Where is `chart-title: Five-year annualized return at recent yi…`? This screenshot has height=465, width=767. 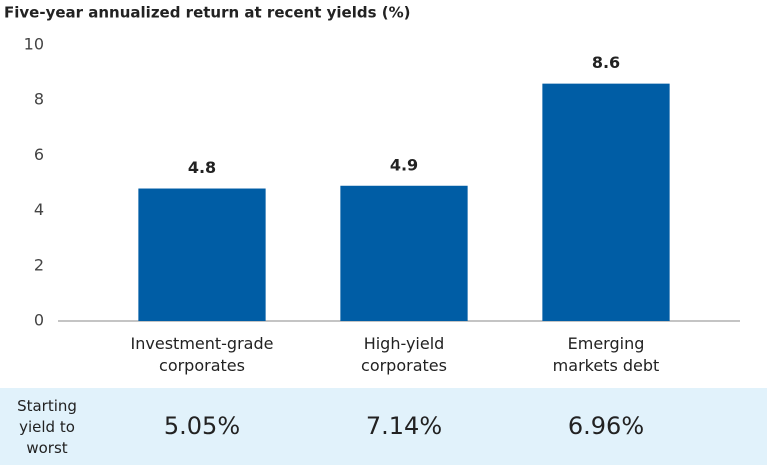
chart-title: Five-year annualized return at recent yi… is located at coordinates (207, 13).